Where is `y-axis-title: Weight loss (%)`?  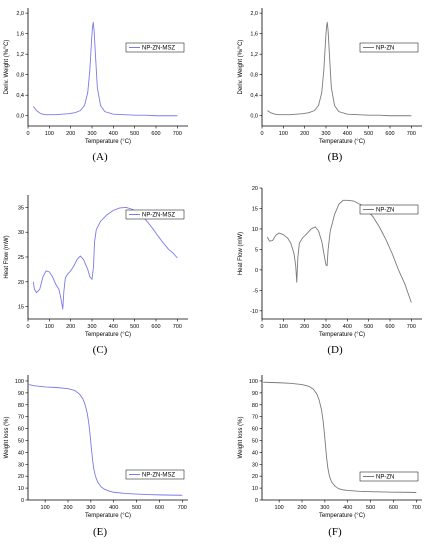
y-axis-title: Weight loss (%) is located at coordinates (241, 438).